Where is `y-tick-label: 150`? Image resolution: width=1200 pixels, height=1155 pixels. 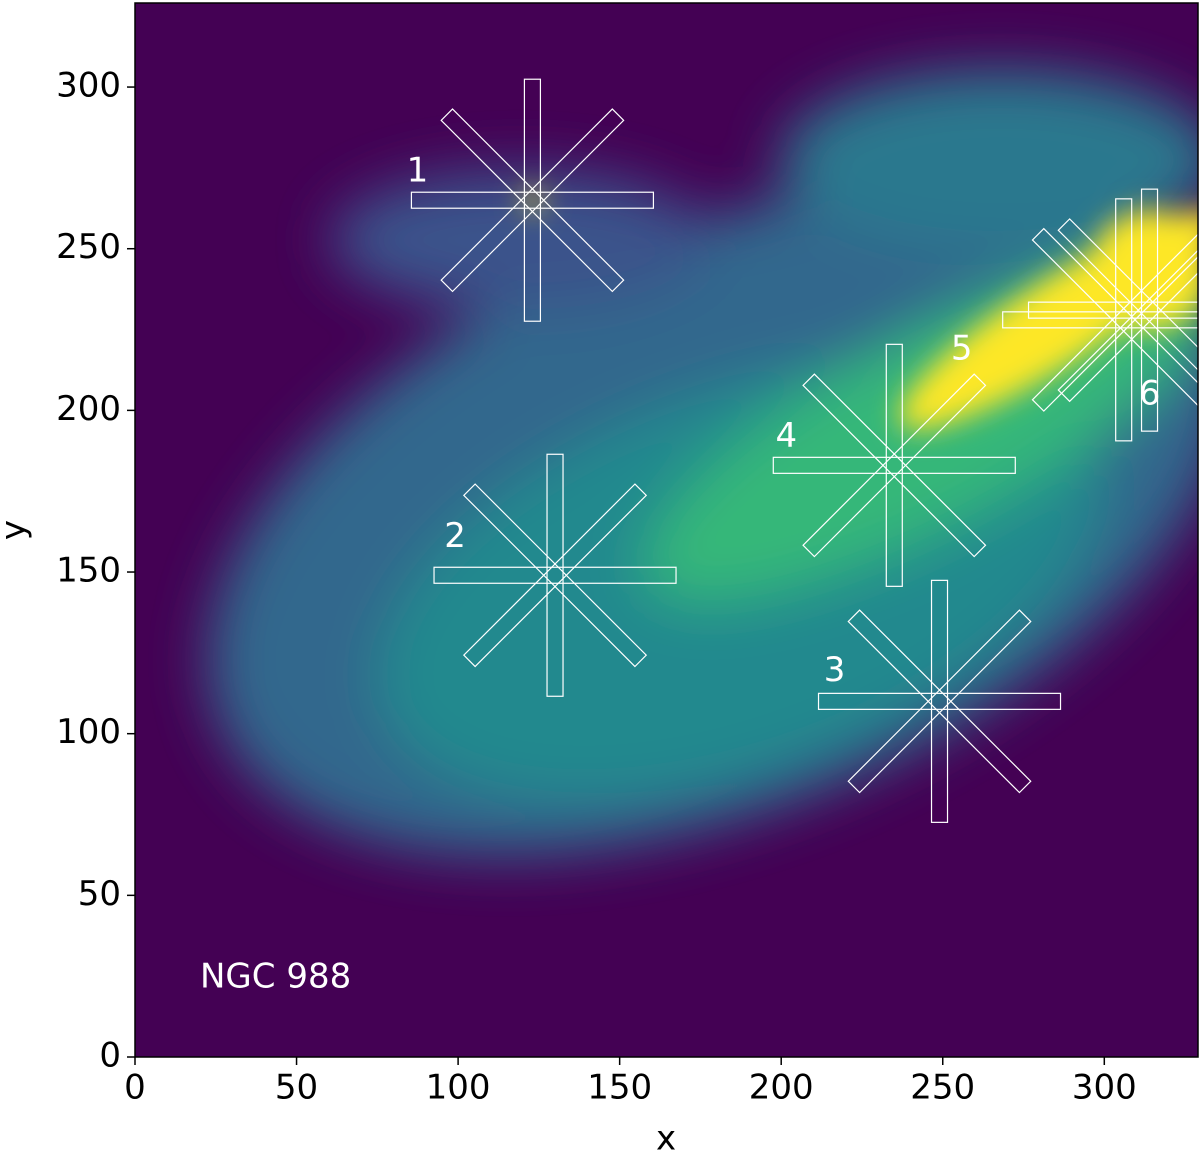
y-tick-label: 150 is located at coordinates (88, 571).